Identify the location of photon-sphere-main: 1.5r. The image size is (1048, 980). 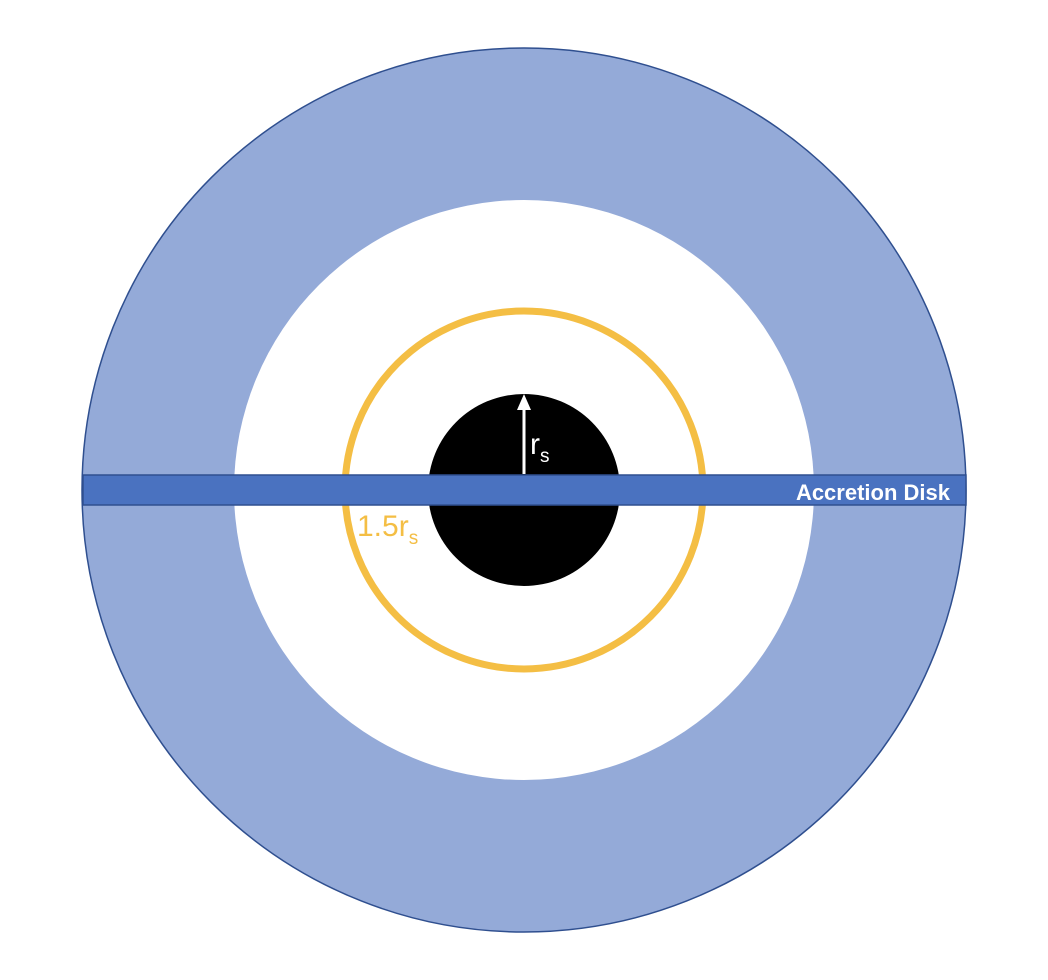
(383, 526).